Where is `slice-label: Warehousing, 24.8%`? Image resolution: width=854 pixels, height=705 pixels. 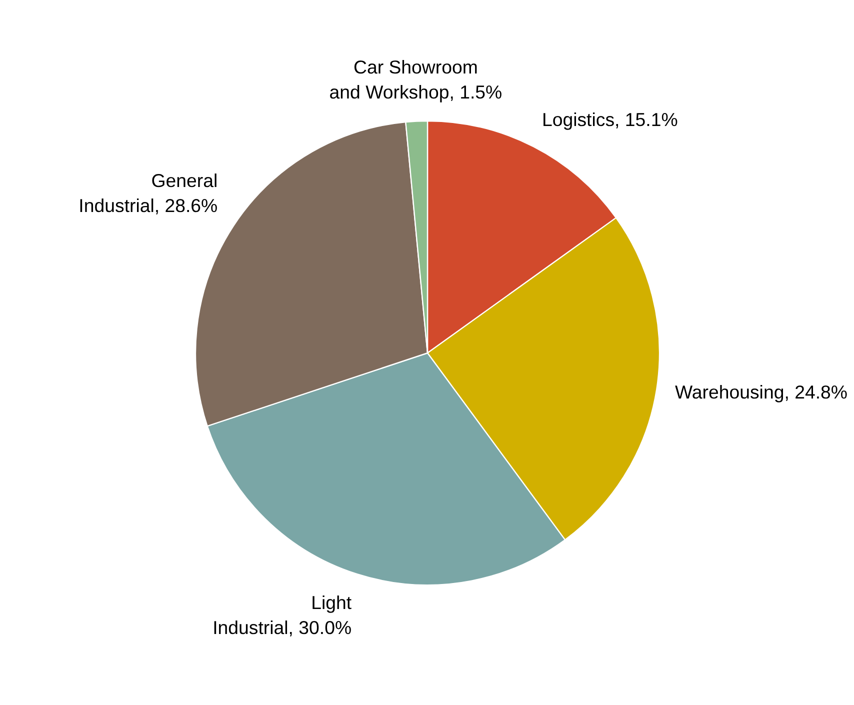
slice-label: Warehousing, 24.8% is located at coordinates (761, 392).